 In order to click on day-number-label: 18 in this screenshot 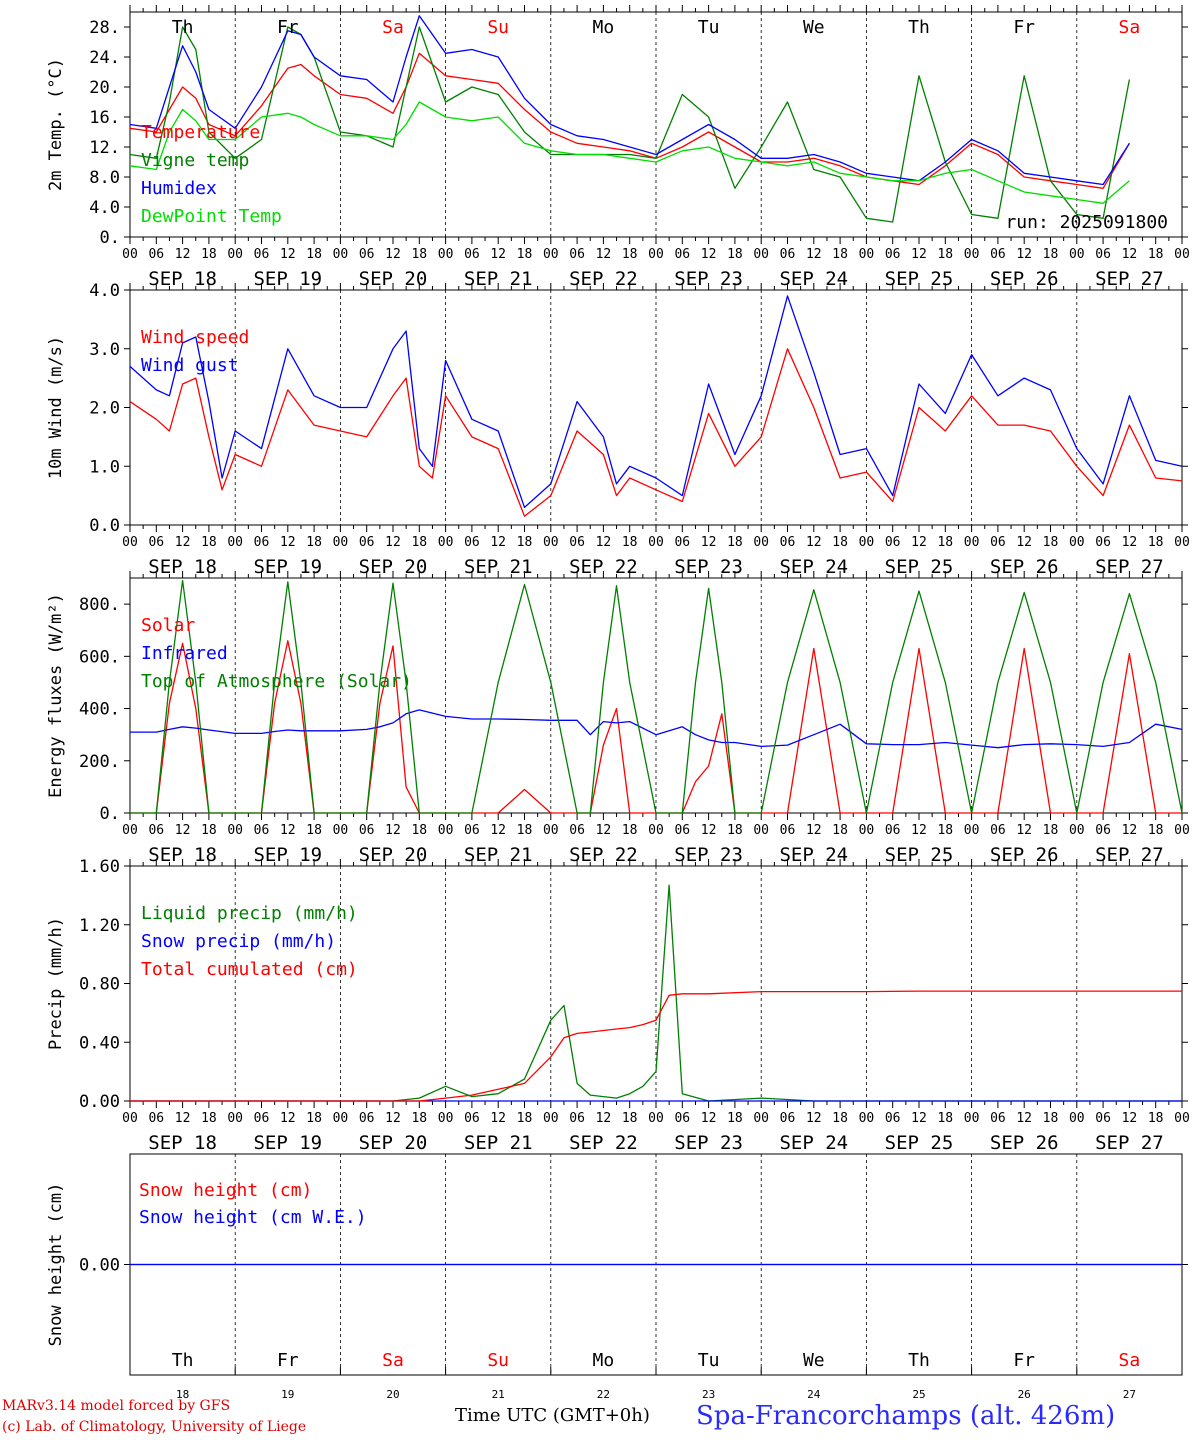, I will do `click(182, 1394)`.